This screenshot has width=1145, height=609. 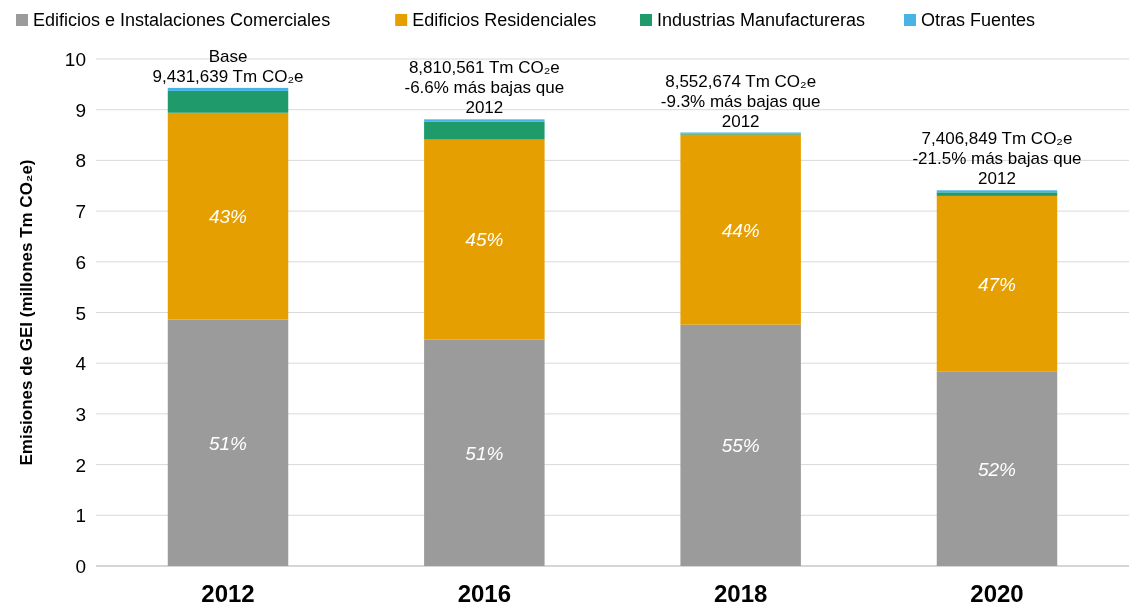 What do you see at coordinates (228, 217) in the screenshot?
I see `annotation: 43%` at bounding box center [228, 217].